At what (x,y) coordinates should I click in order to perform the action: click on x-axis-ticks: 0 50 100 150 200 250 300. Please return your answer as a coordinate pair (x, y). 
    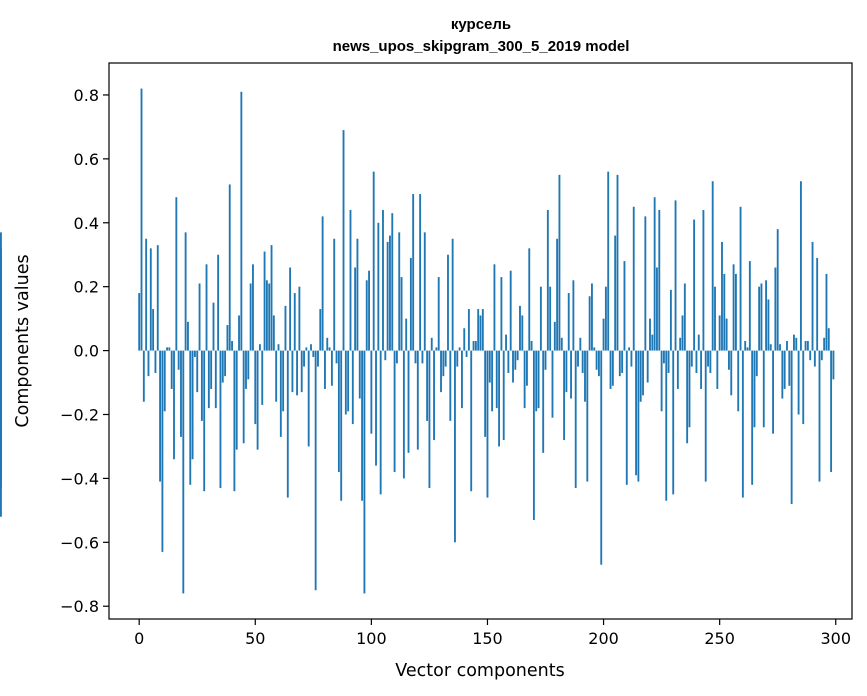
    Looking at the image, I should click on (492, 633).